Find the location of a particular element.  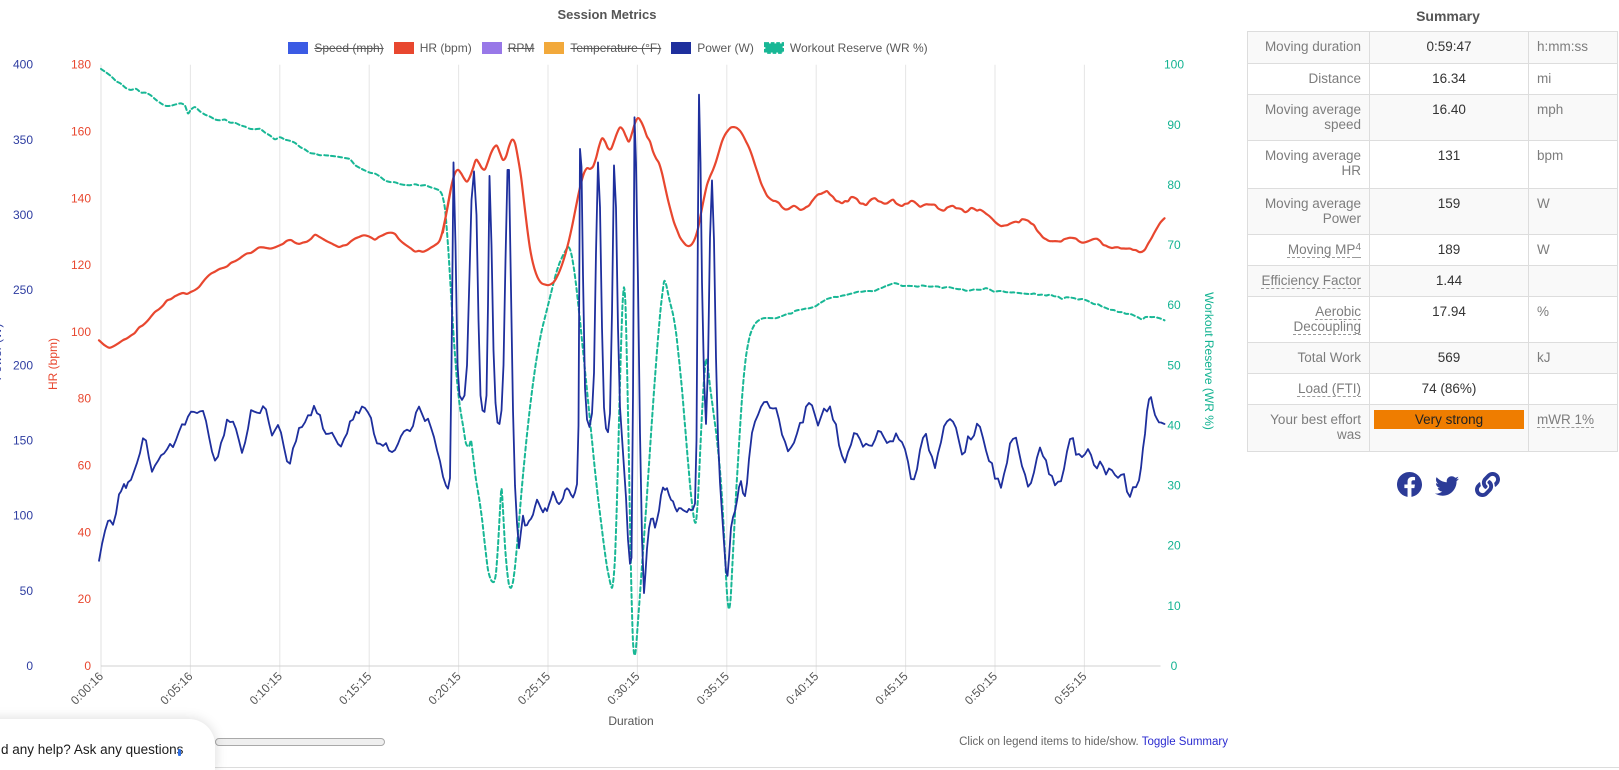

svg-text: Workout Reserve (WR %) is located at coordinates (1209, 361).